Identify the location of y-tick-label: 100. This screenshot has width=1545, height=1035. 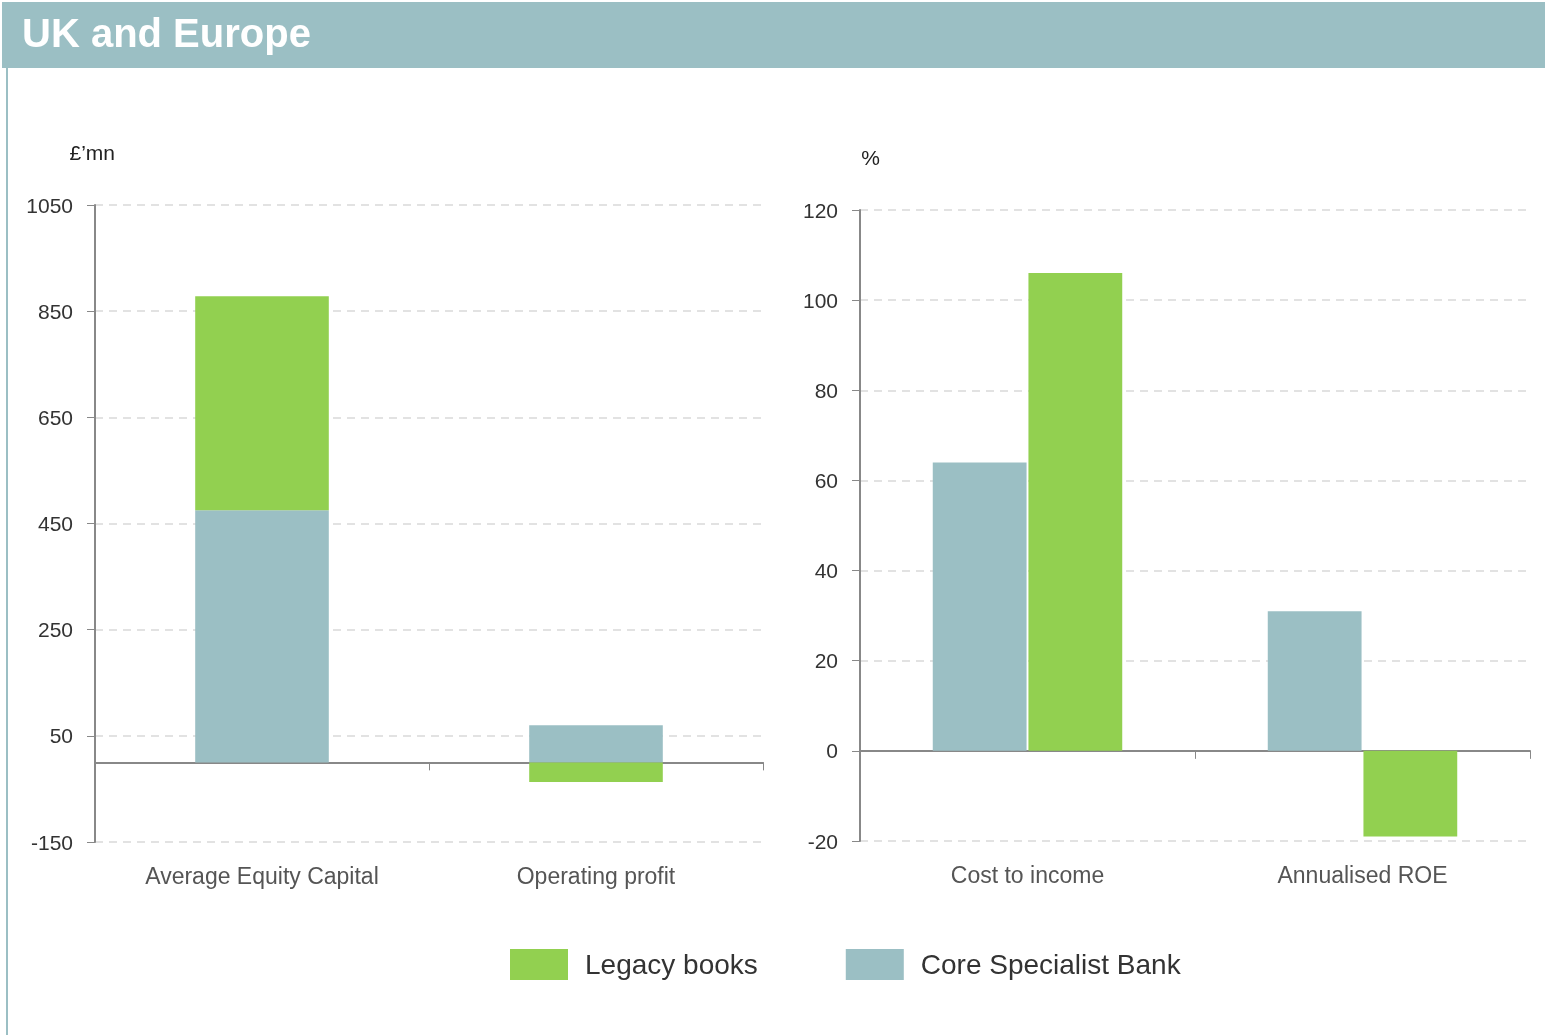
(820, 300).